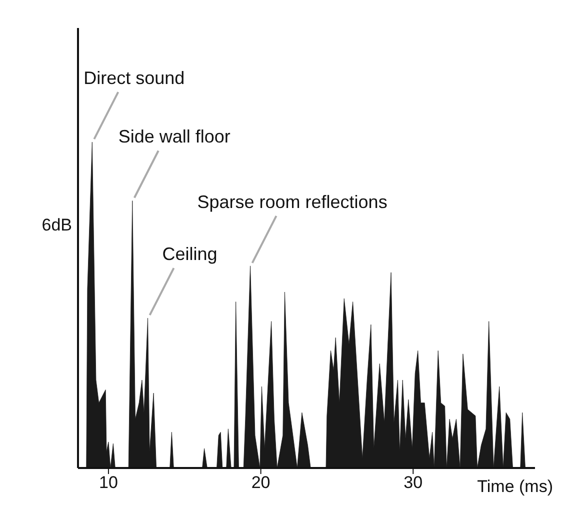  What do you see at coordinates (108, 482) in the screenshot?
I see `x-tick-label: 10` at bounding box center [108, 482].